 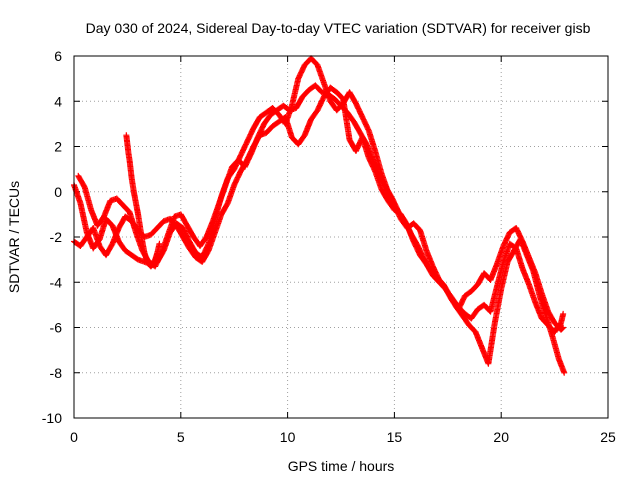 What do you see at coordinates (52, 418) in the screenshot?
I see `y-tick-label: -10` at bounding box center [52, 418].